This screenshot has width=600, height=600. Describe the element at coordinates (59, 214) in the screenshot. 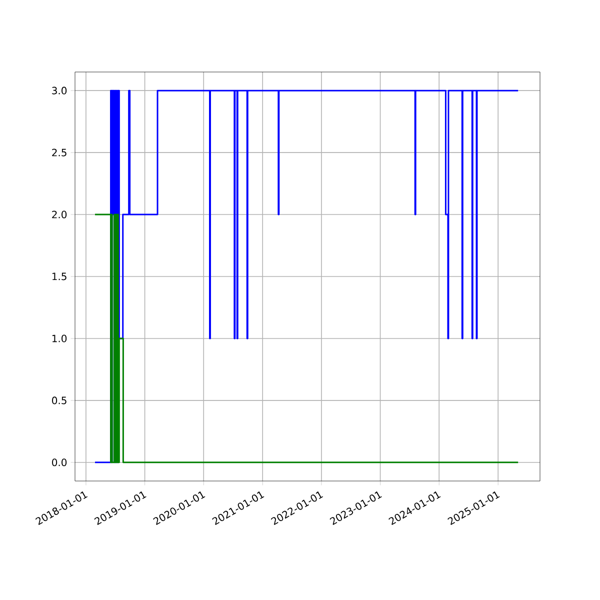

I see `y-tick-label: 2.0` at that location.